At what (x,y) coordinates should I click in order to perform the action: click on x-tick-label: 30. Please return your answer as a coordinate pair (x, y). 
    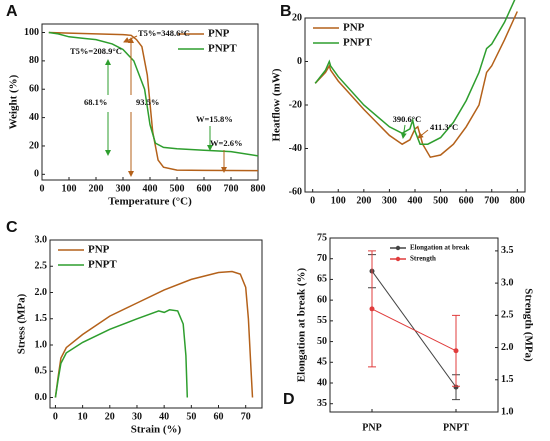
    Looking at the image, I should click on (137, 416).